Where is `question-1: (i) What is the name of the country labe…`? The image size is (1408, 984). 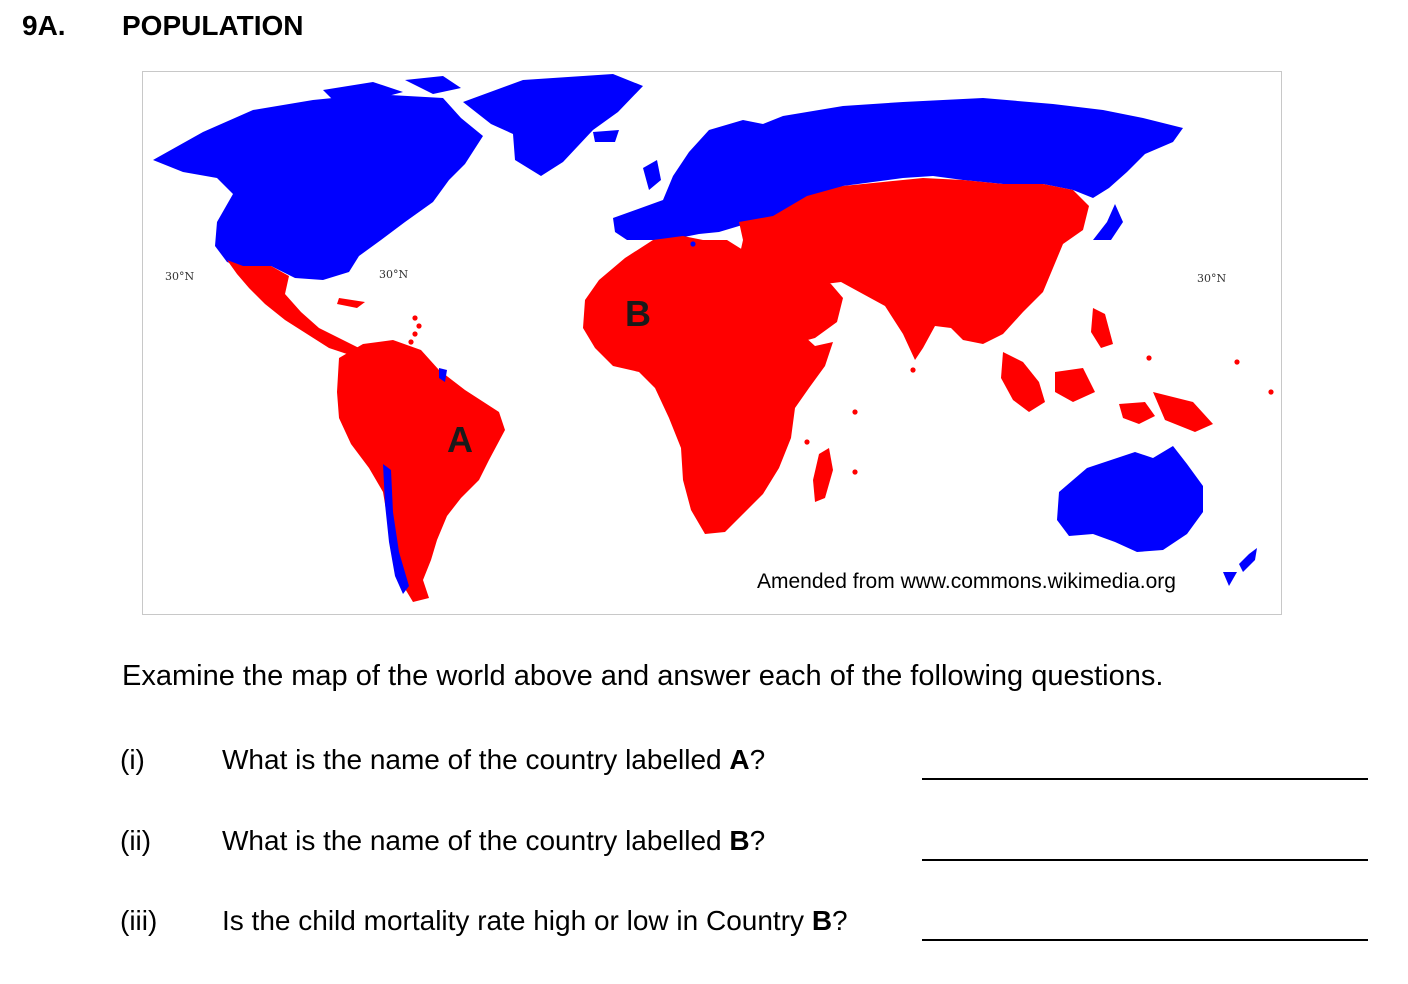 question-1: (i) What is the name of the country labe… is located at coordinates (704, 766).